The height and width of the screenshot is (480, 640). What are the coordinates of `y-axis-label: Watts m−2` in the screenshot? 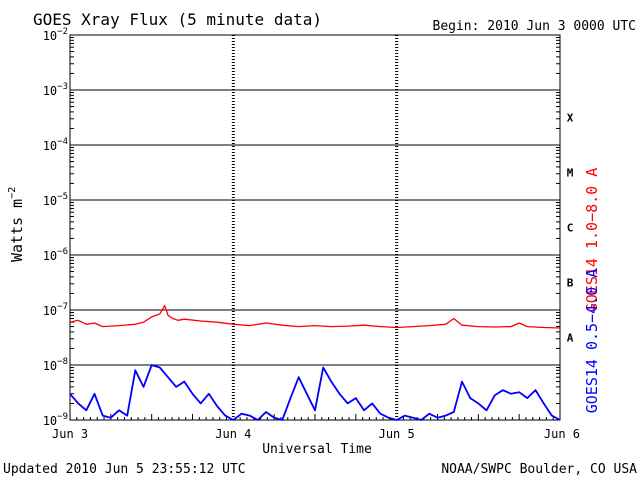 It's located at (16, 224).